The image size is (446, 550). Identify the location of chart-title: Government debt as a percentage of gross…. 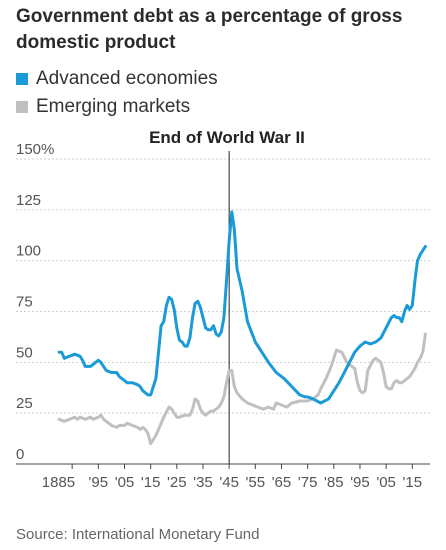
(209, 29).